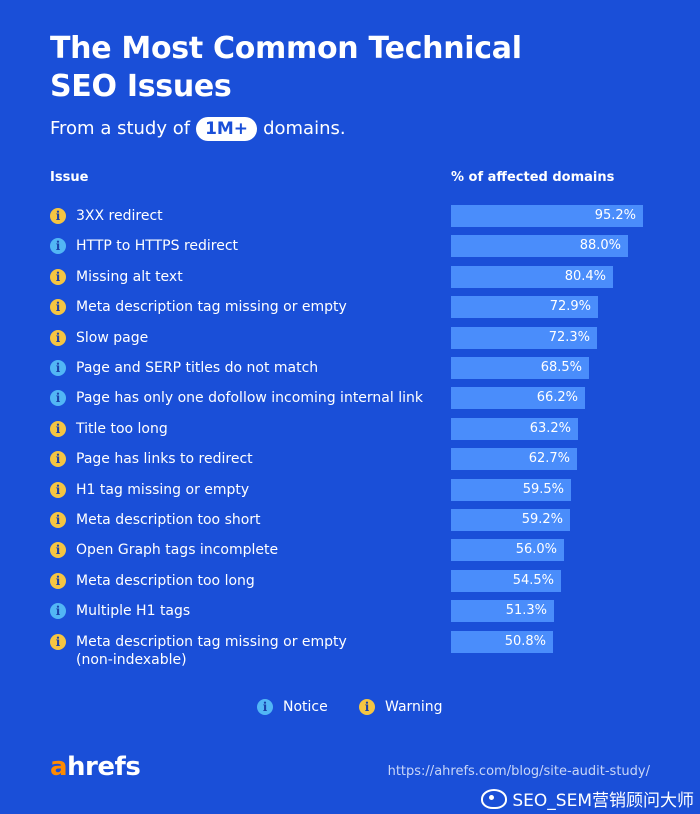 This screenshot has width=700, height=814. I want to click on bar: 59.2%, so click(510, 520).